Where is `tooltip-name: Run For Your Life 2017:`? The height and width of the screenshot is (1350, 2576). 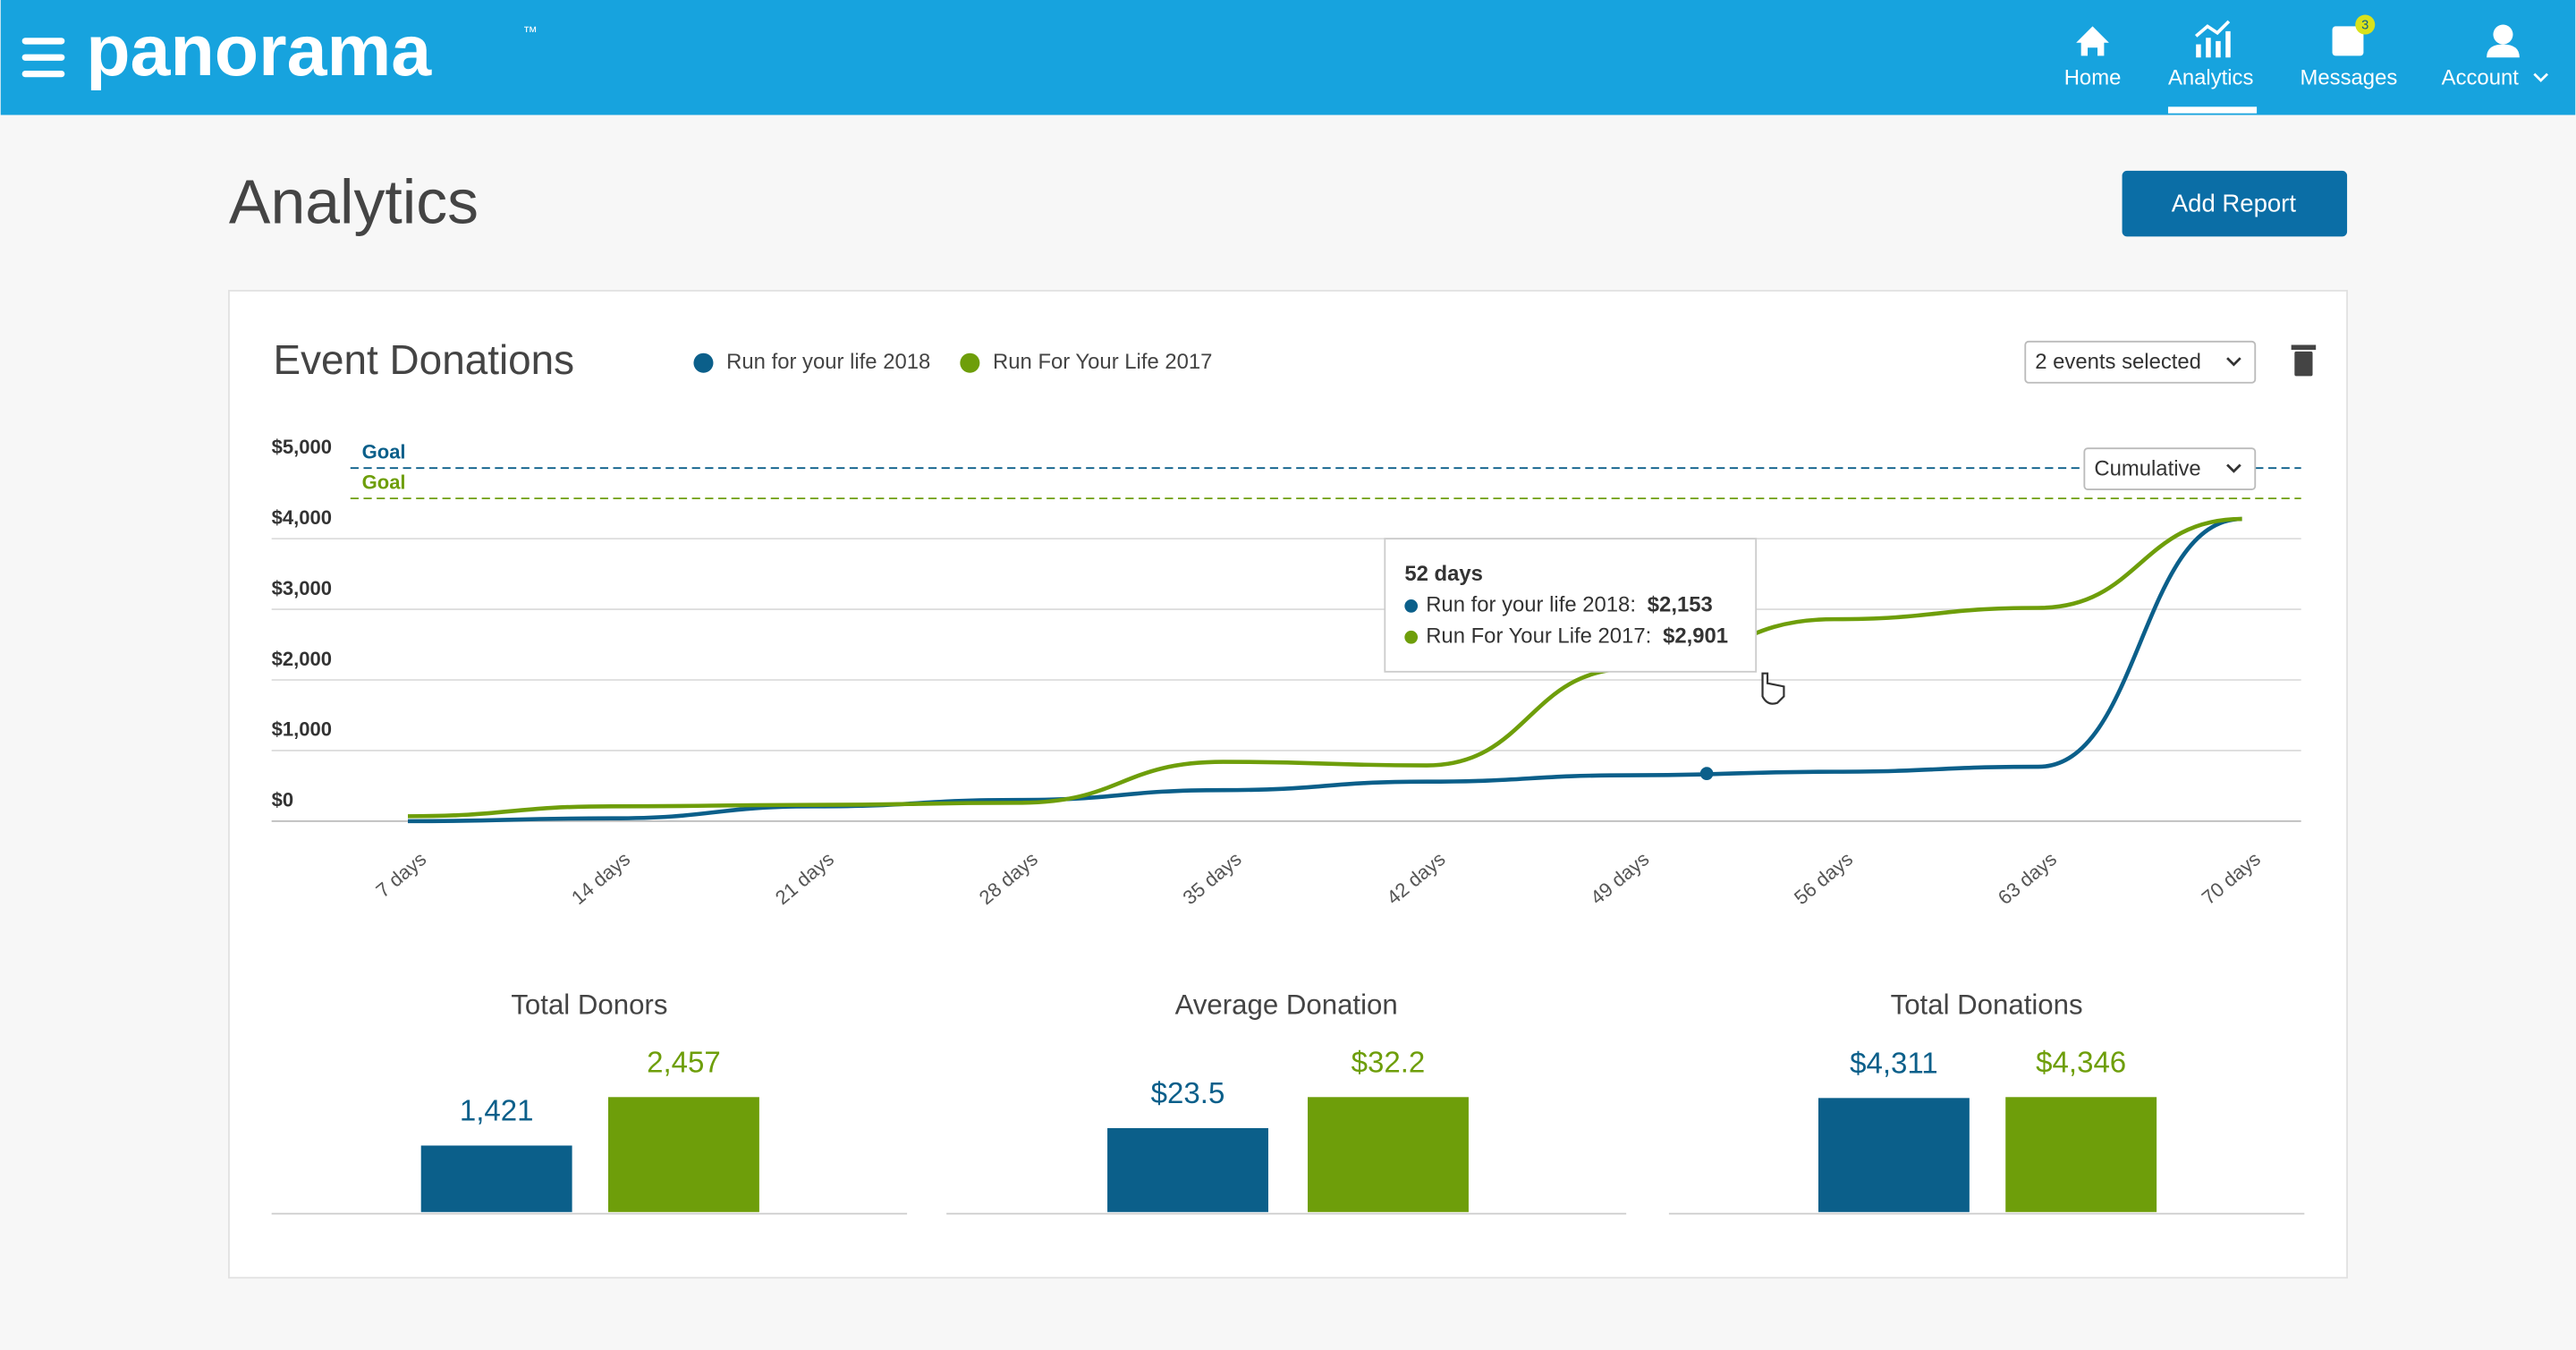 tooltip-name: Run For Your Life 2017: is located at coordinates (1538, 636).